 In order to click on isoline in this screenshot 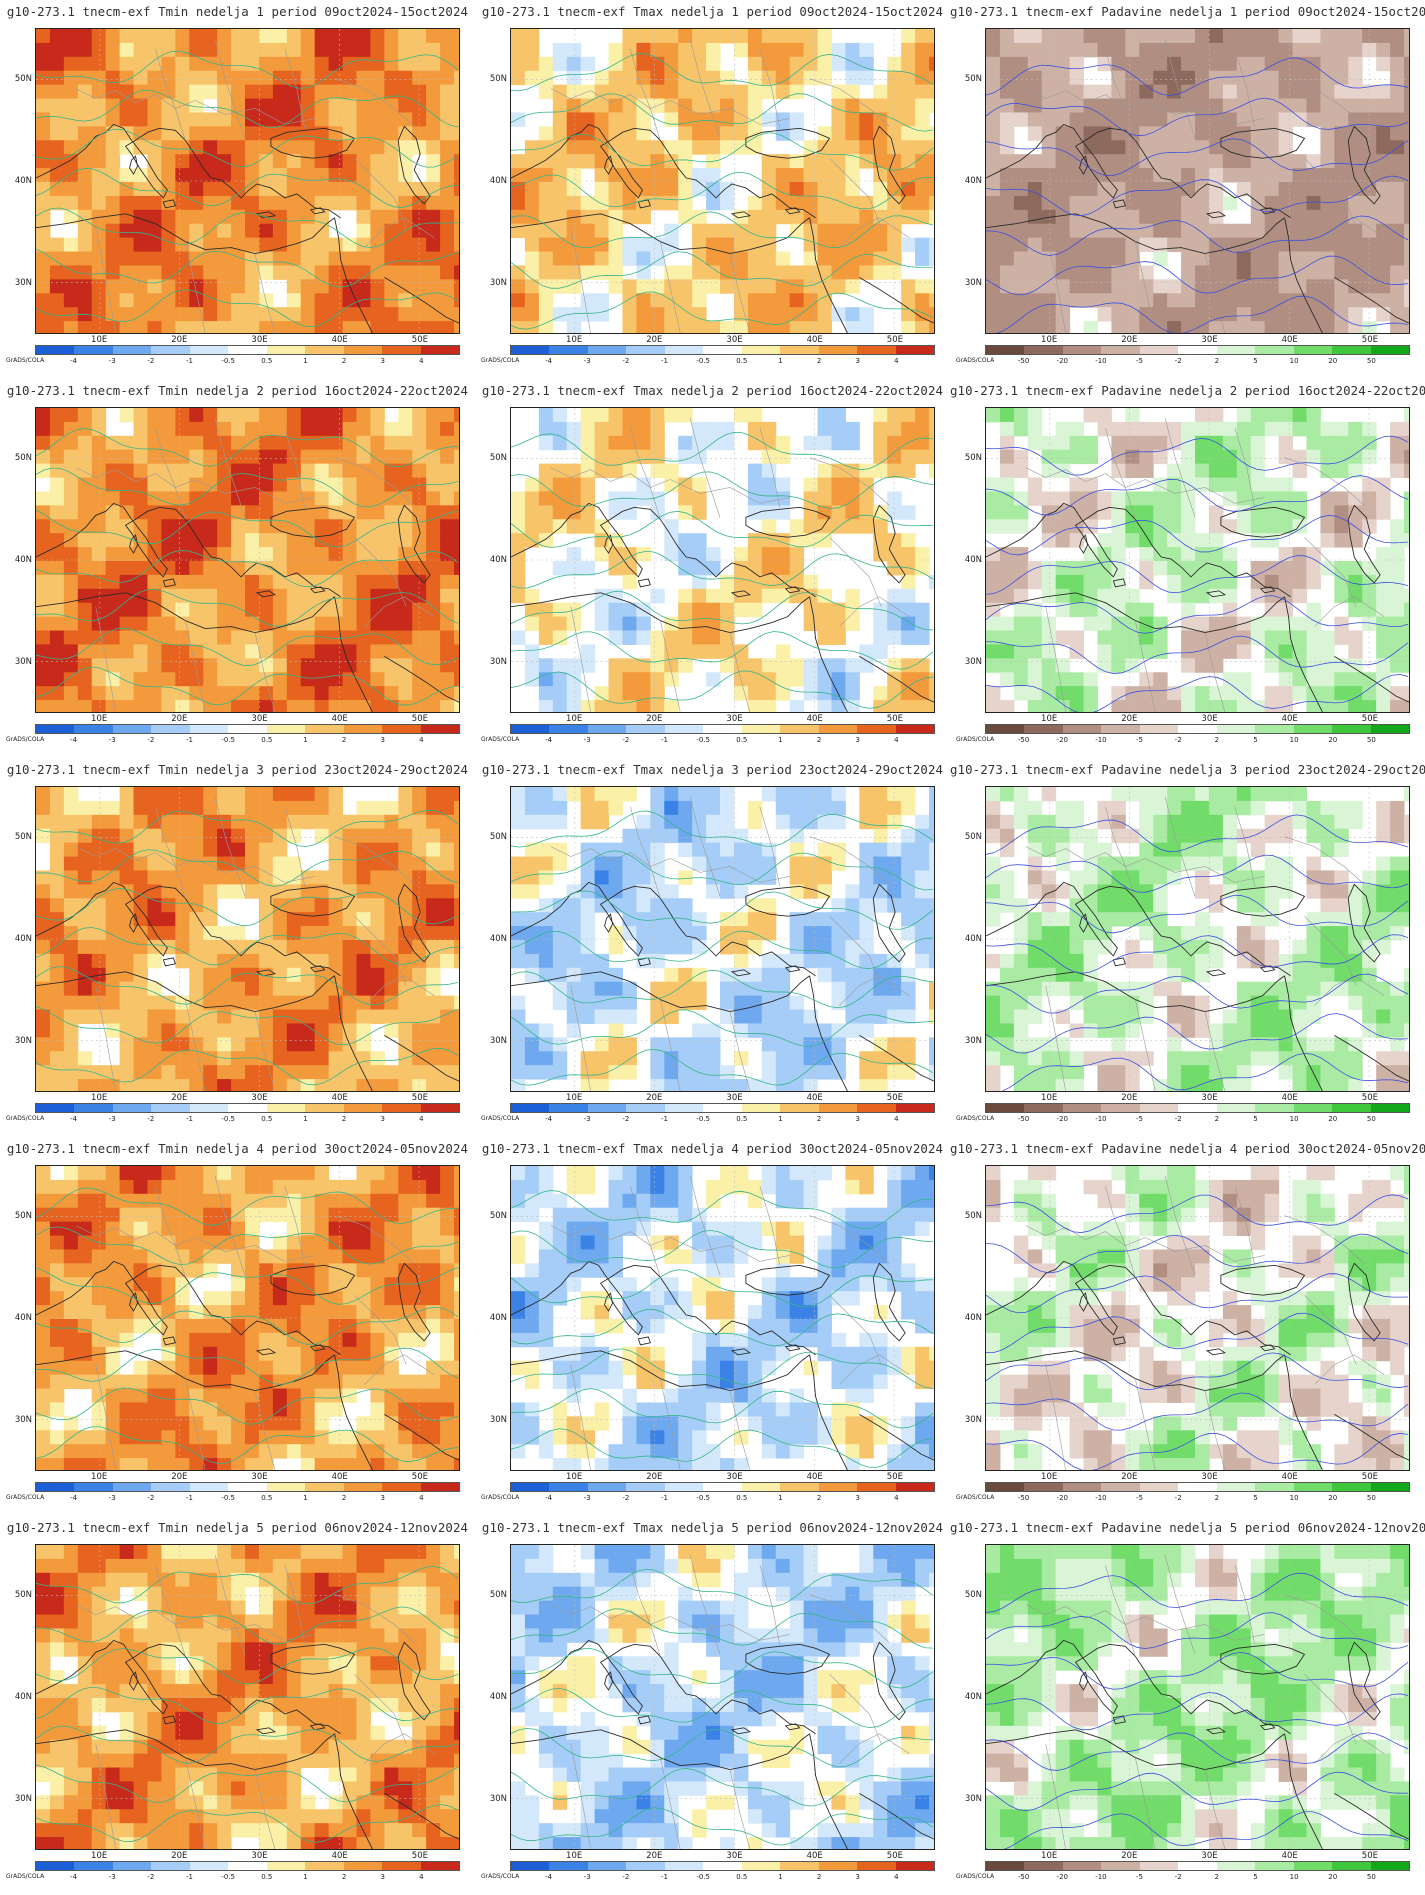, I will do `click(247, 308)`.